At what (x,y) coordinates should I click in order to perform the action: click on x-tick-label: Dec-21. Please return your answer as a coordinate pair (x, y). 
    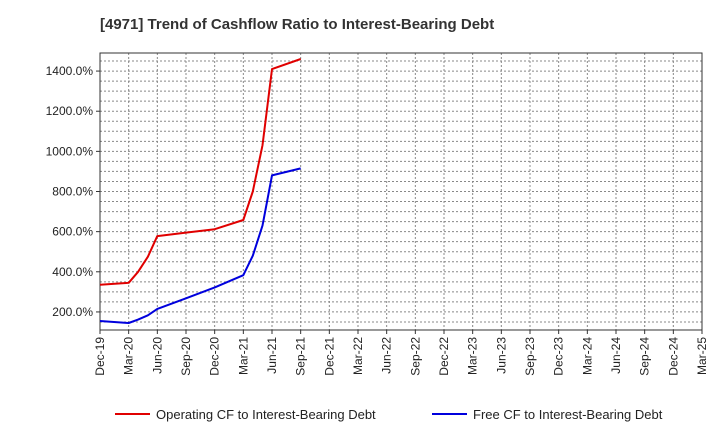
    Looking at the image, I should click on (329, 356).